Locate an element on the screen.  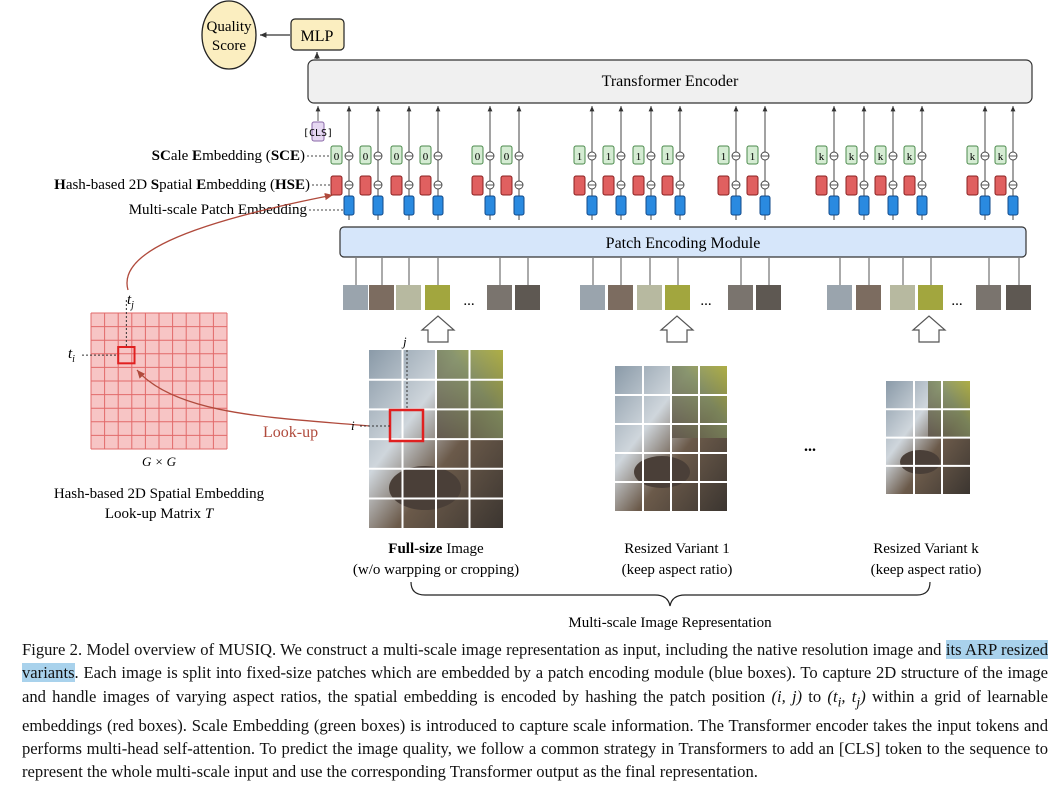
caption-pos-t: (ti, tj) is located at coordinates (846, 698).